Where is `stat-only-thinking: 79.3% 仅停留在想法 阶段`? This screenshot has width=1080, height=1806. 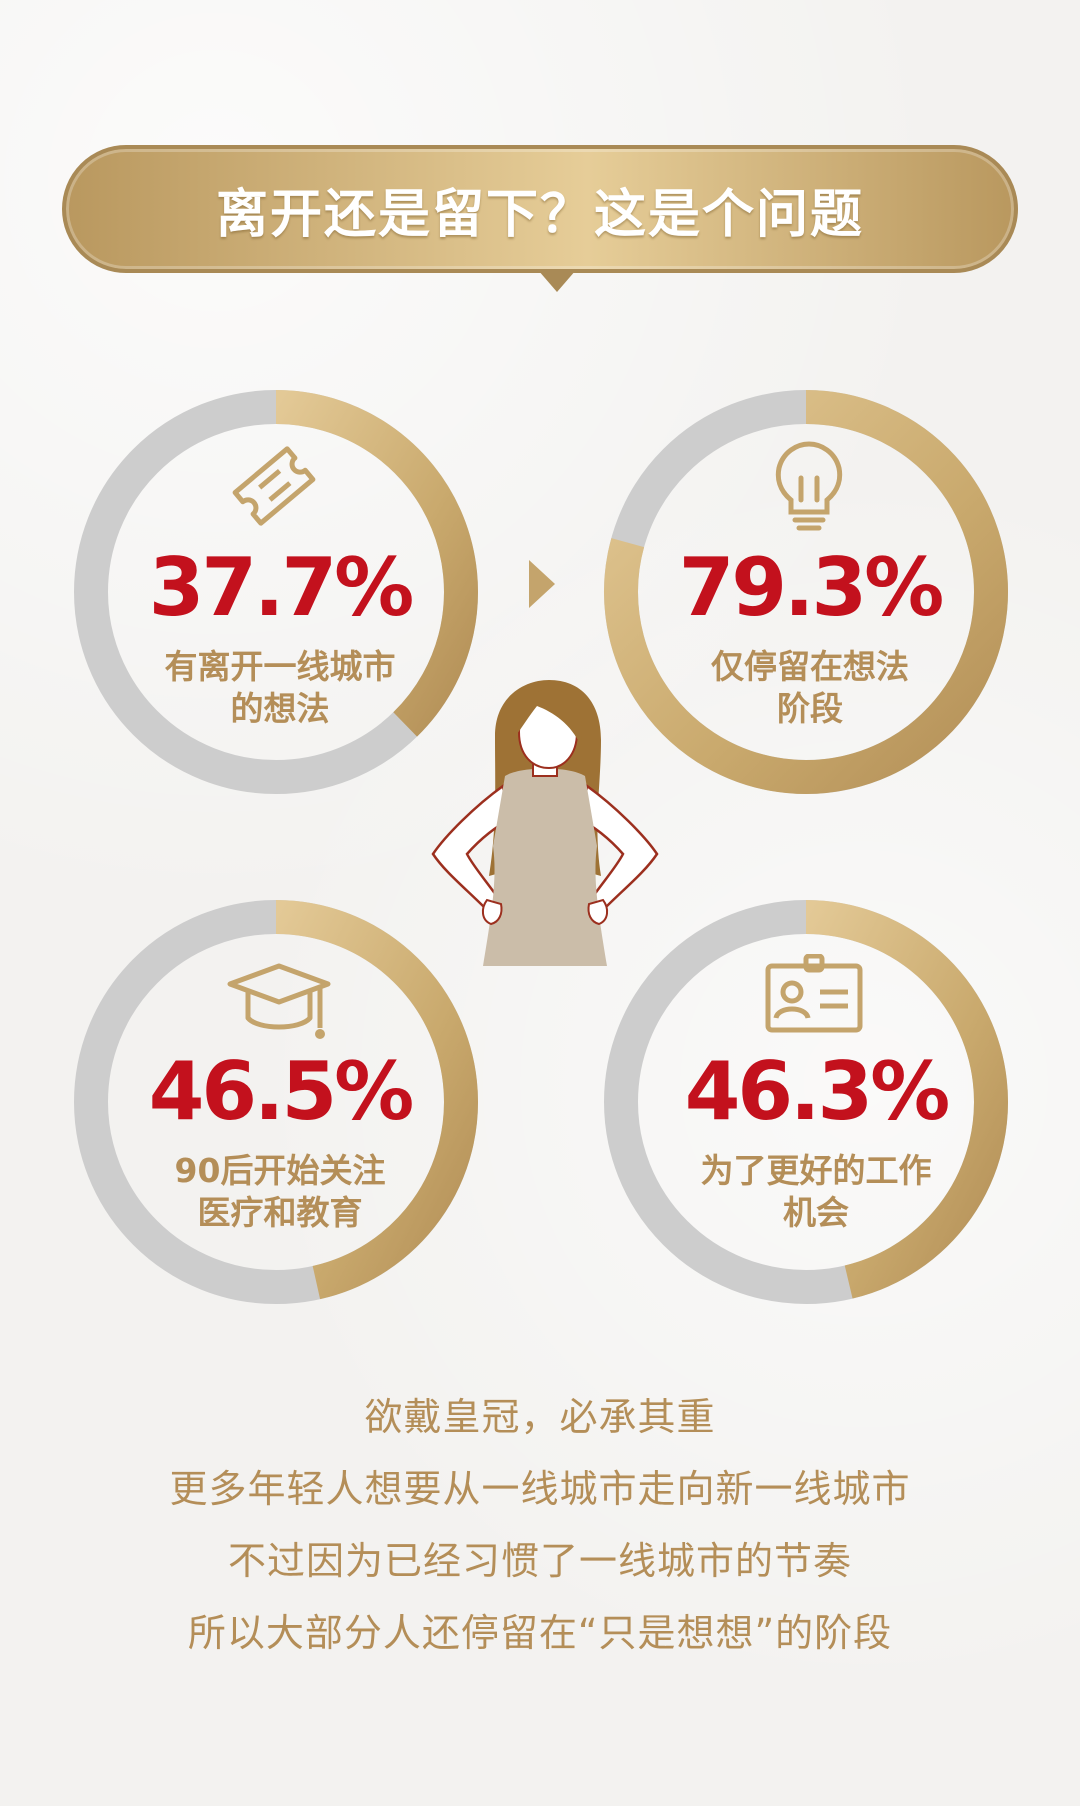
stat-only-thinking: 79.3% 仅停留在想法 阶段 is located at coordinates (810, 639).